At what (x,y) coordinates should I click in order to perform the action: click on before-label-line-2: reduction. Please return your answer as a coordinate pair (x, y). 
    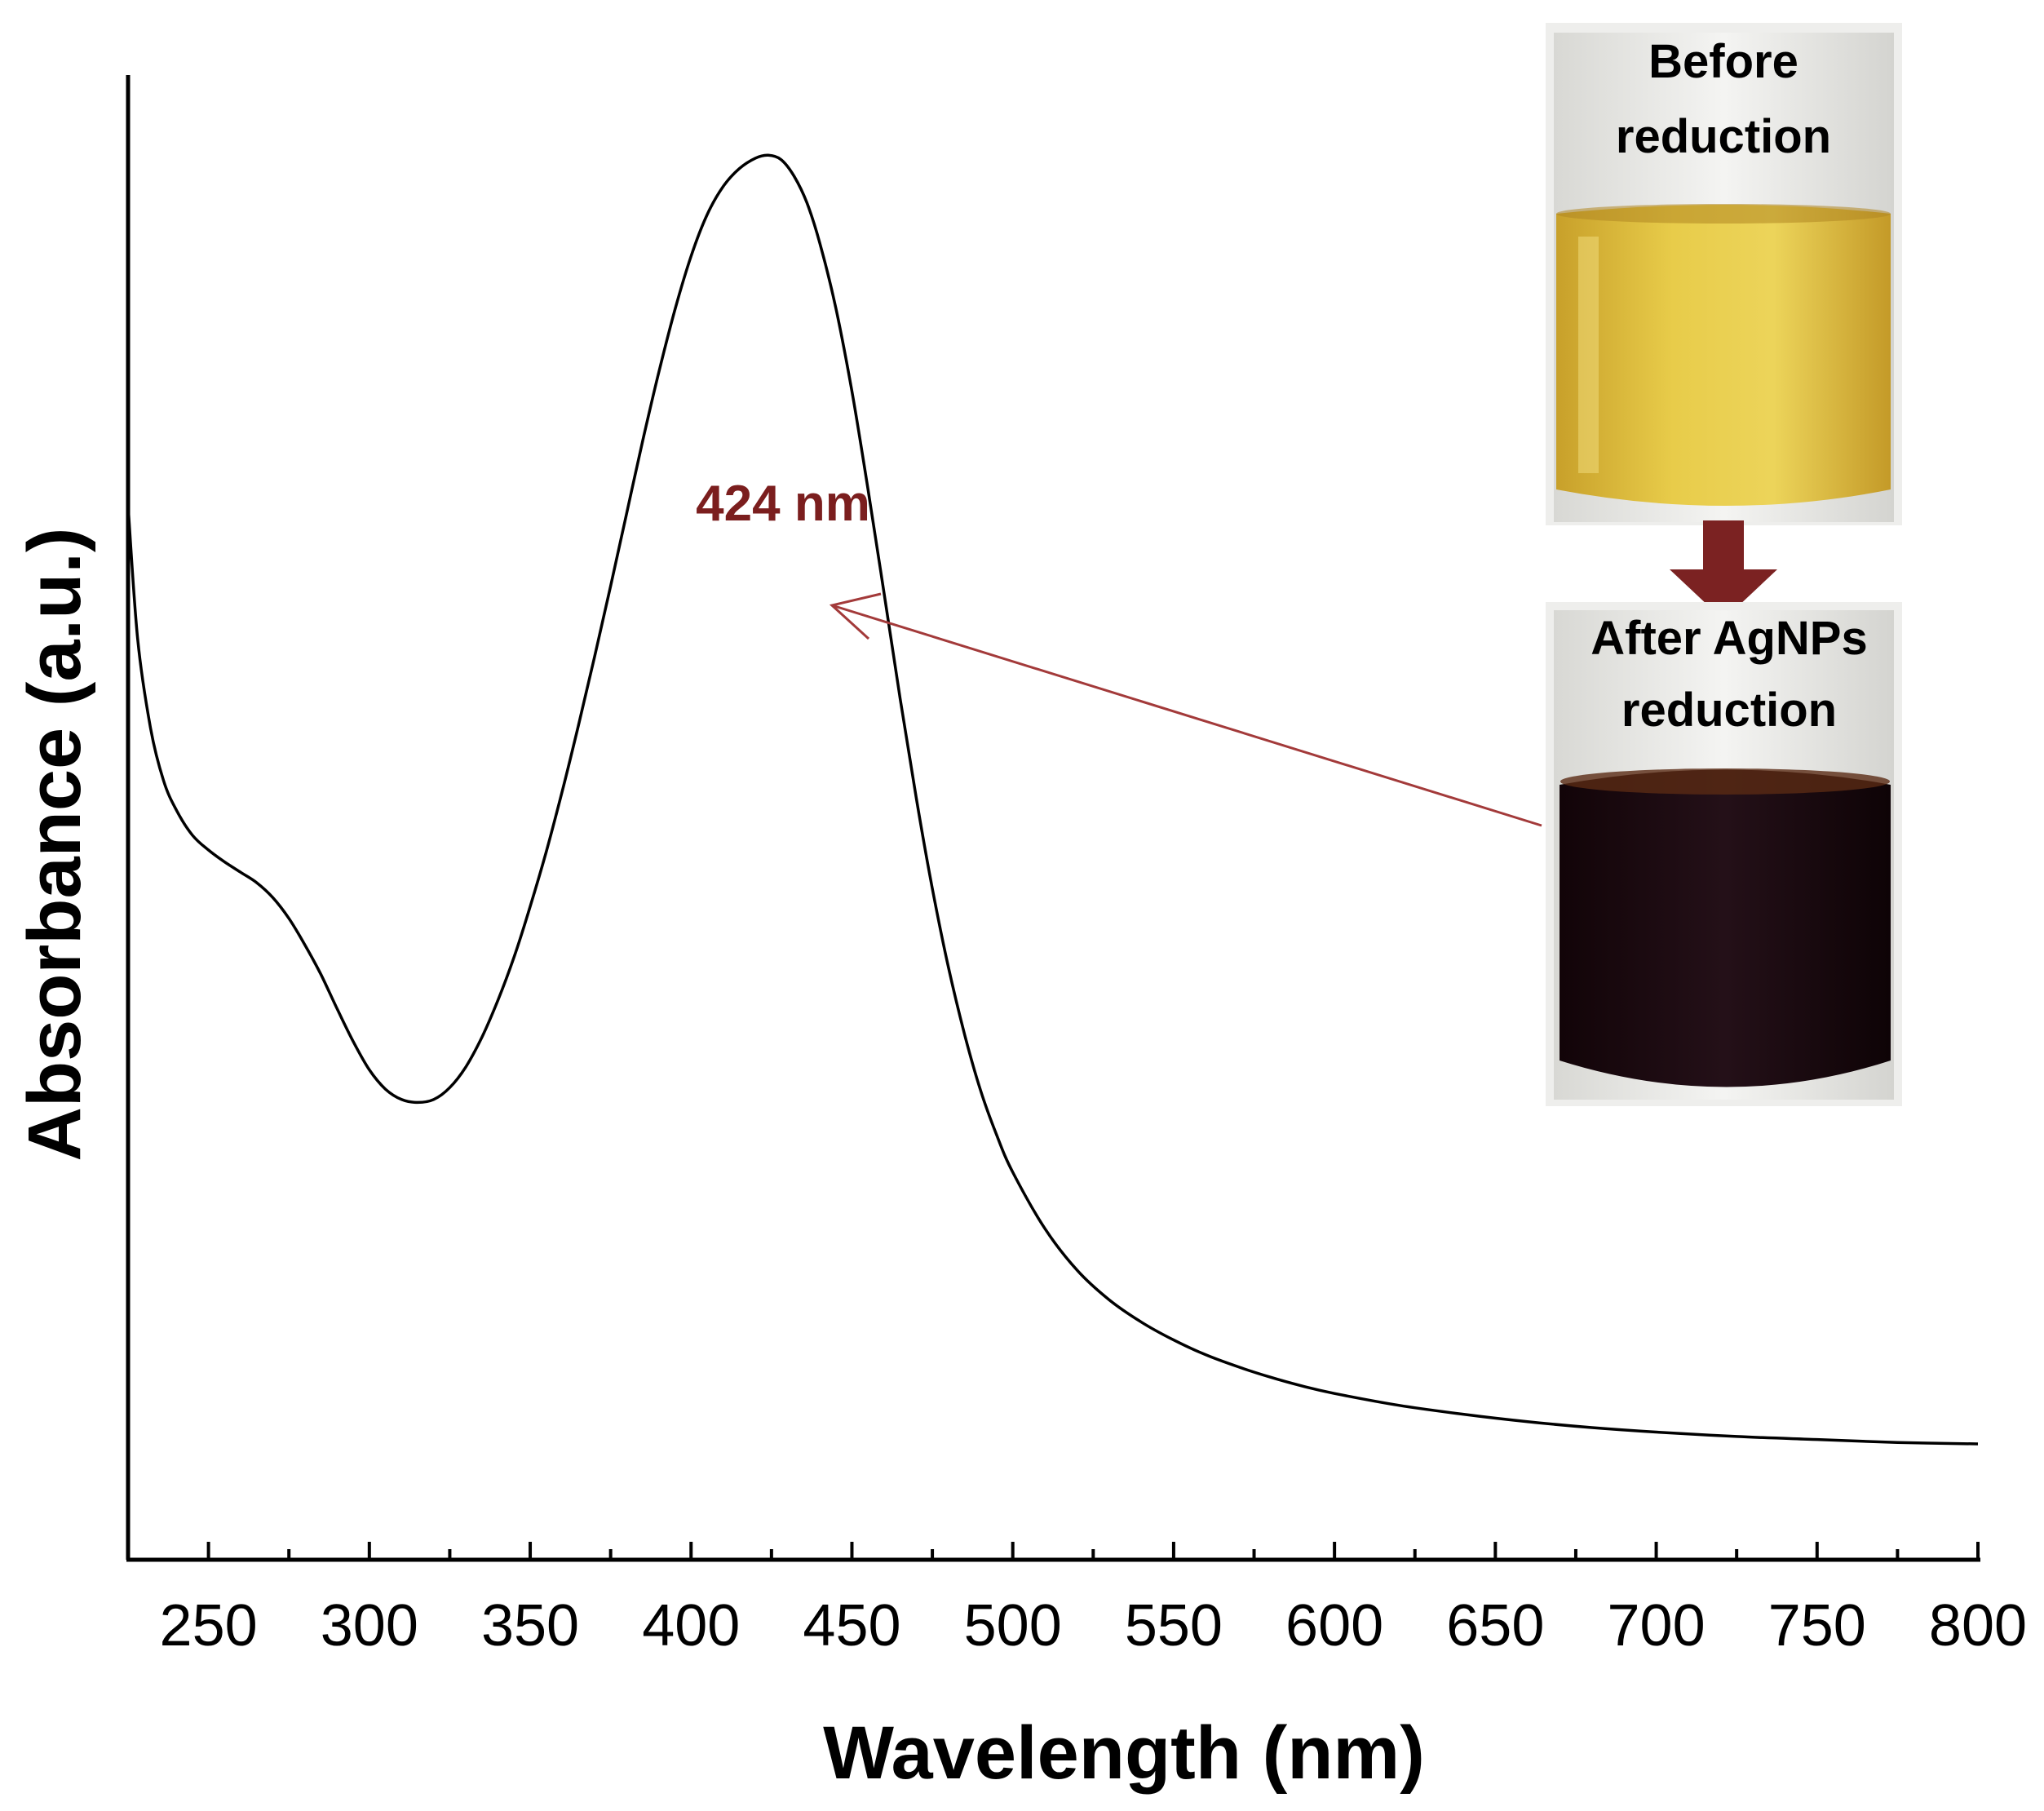
    Looking at the image, I should click on (1723, 136).